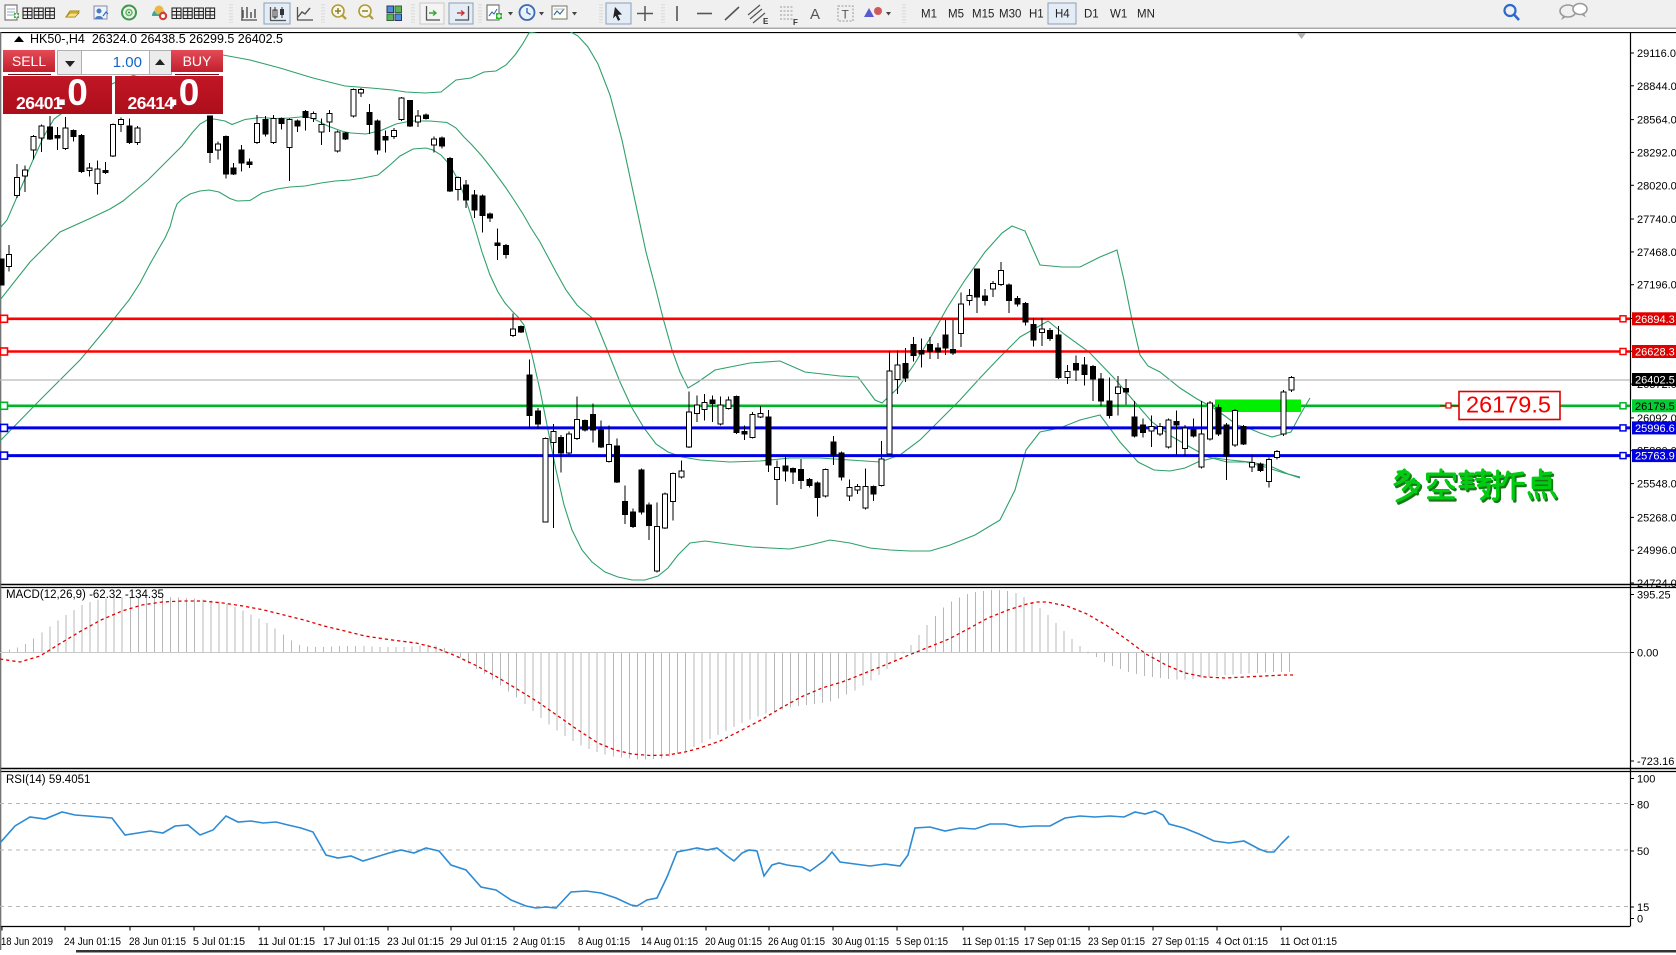 The width and height of the screenshot is (1676, 955). Describe the element at coordinates (1654, 596) in the screenshot. I see `svg-text: 395.25` at that location.